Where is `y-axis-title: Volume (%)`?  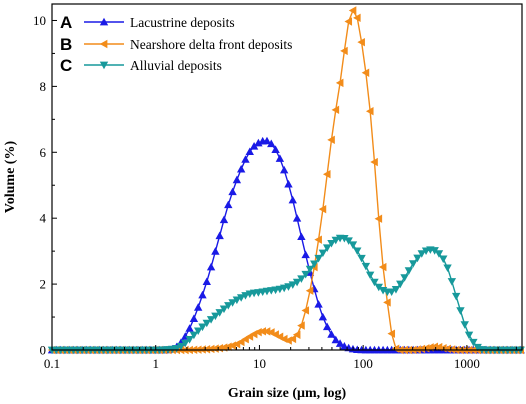 y-axis-title: Volume (%) is located at coordinates (10, 177).